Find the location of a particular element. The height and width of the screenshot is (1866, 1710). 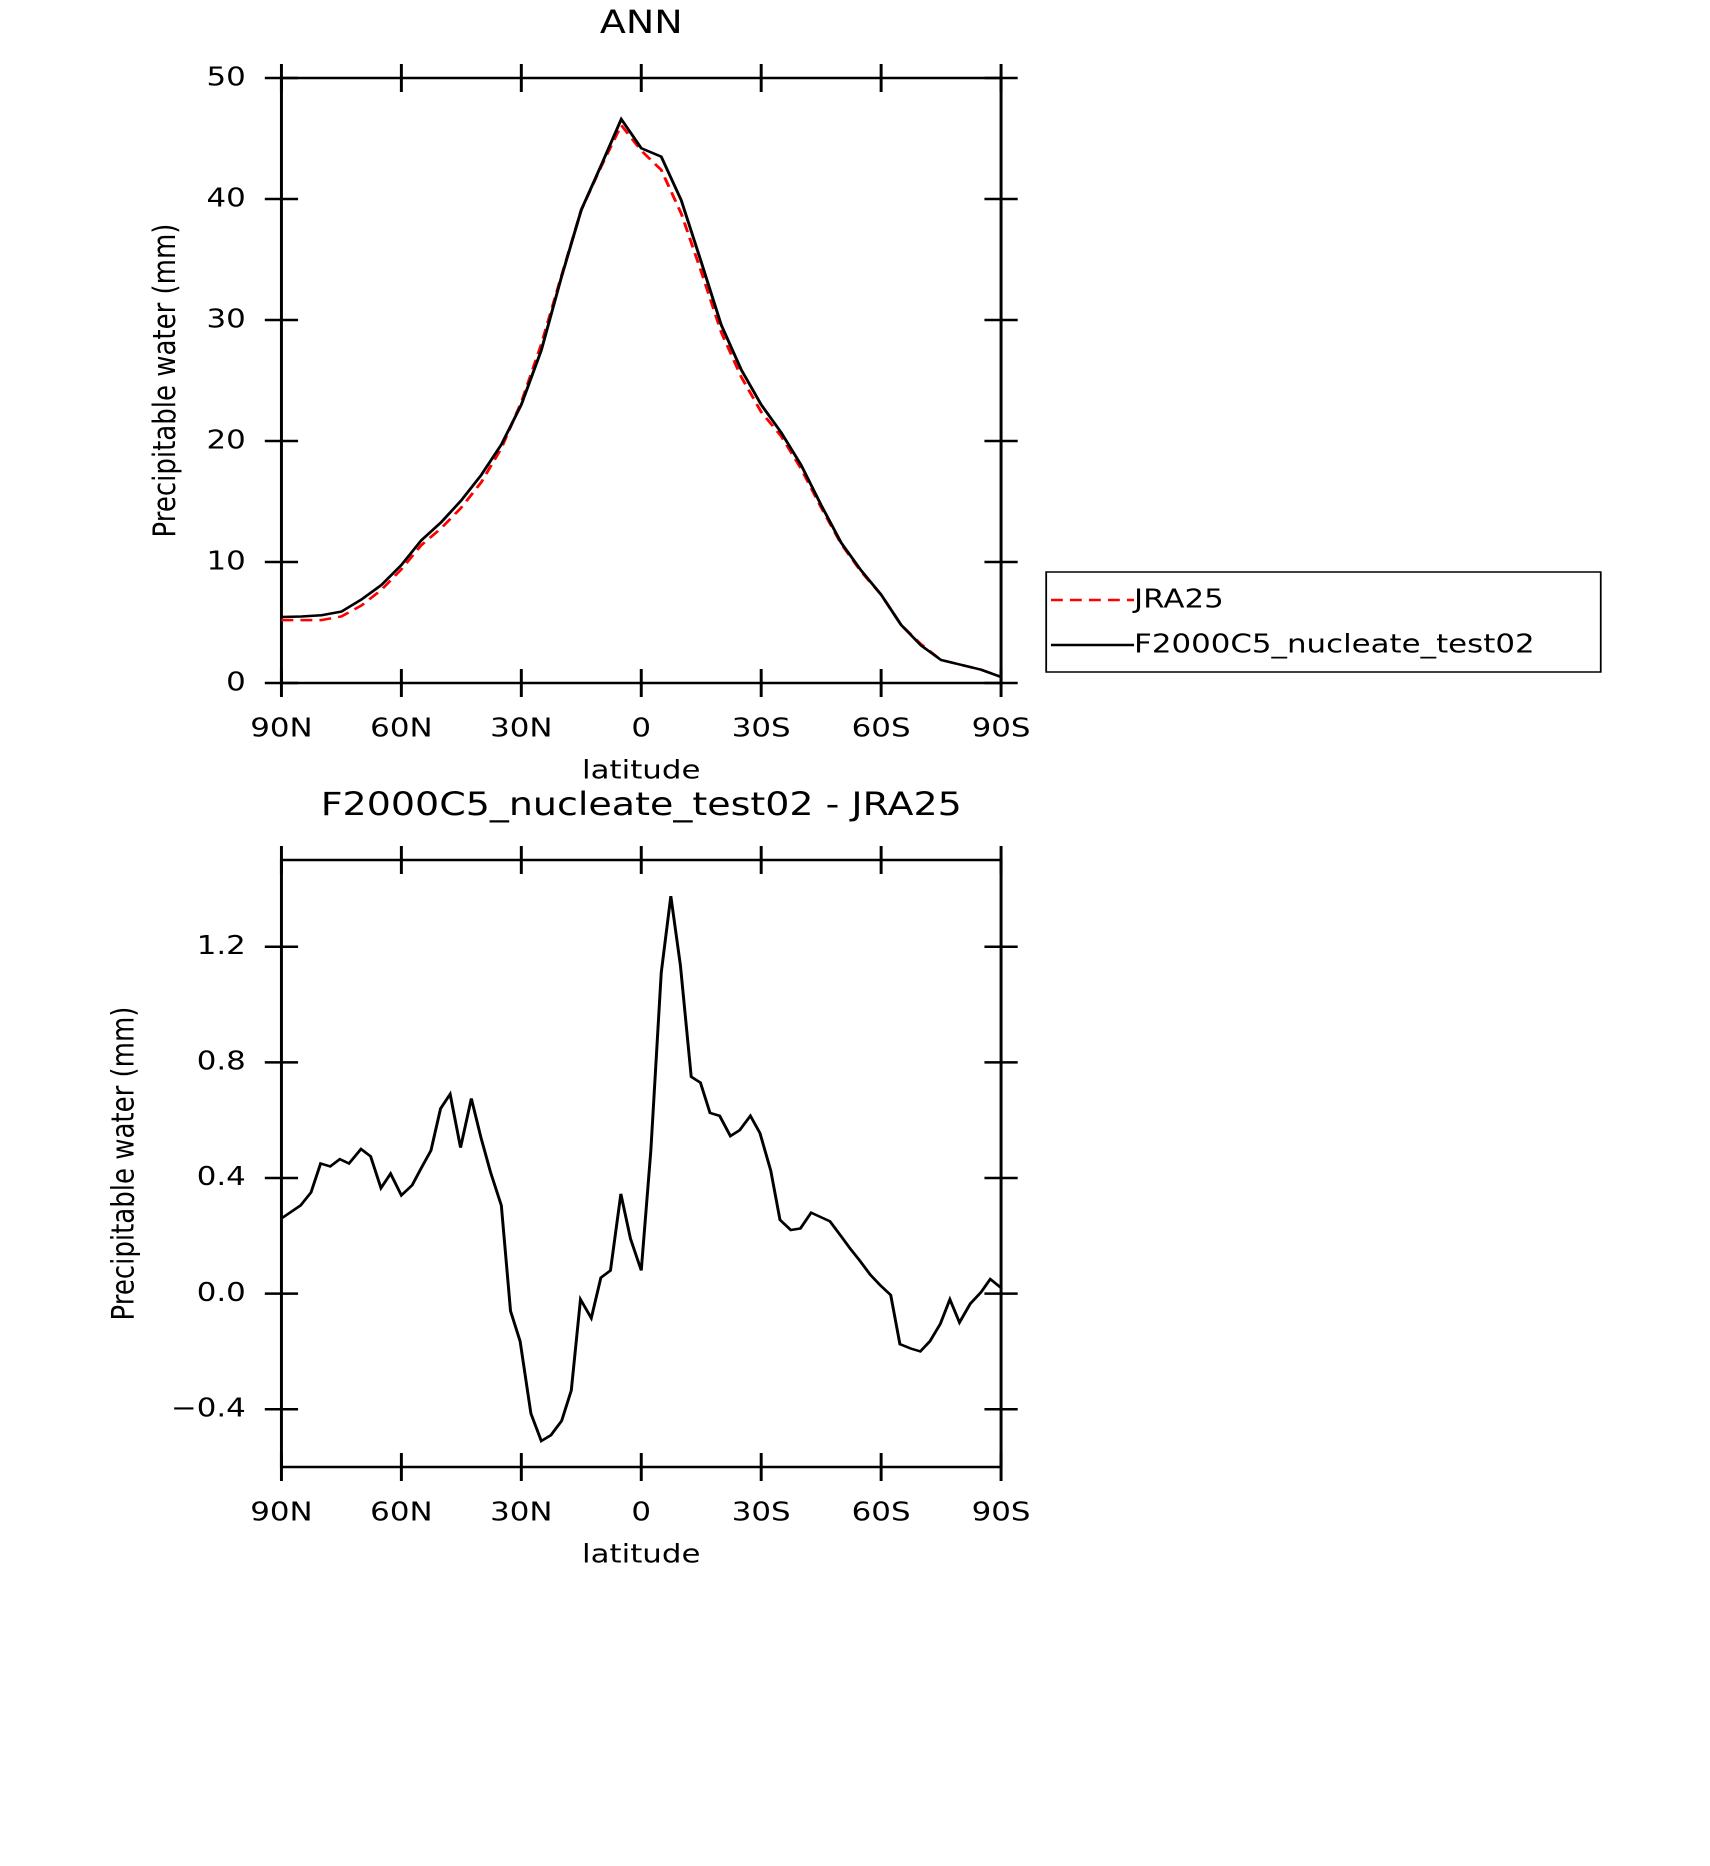

chart-title: ANN is located at coordinates (641, 22).